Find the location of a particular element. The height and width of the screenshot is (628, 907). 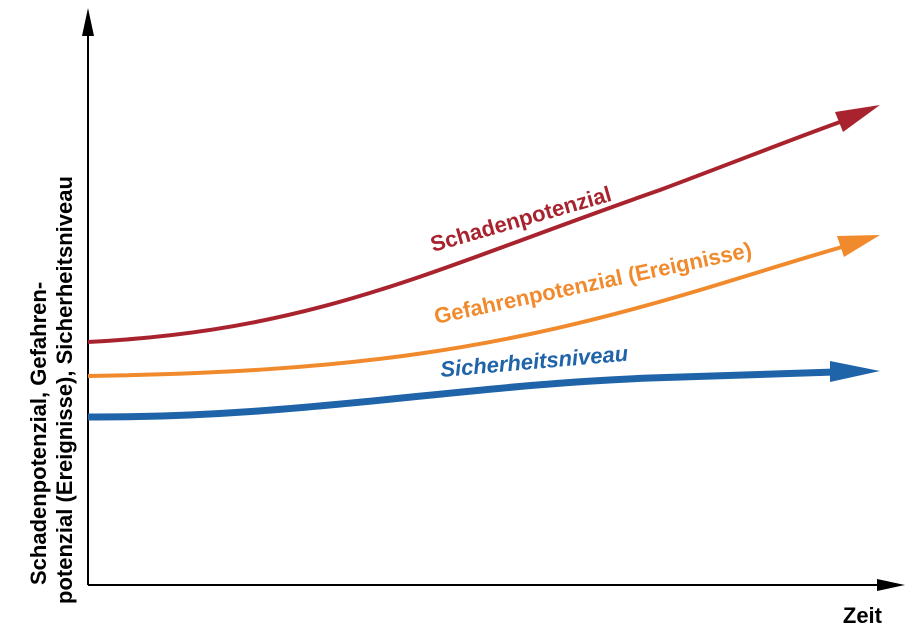

y-axis-arrowhead is located at coordinates (88, 22).